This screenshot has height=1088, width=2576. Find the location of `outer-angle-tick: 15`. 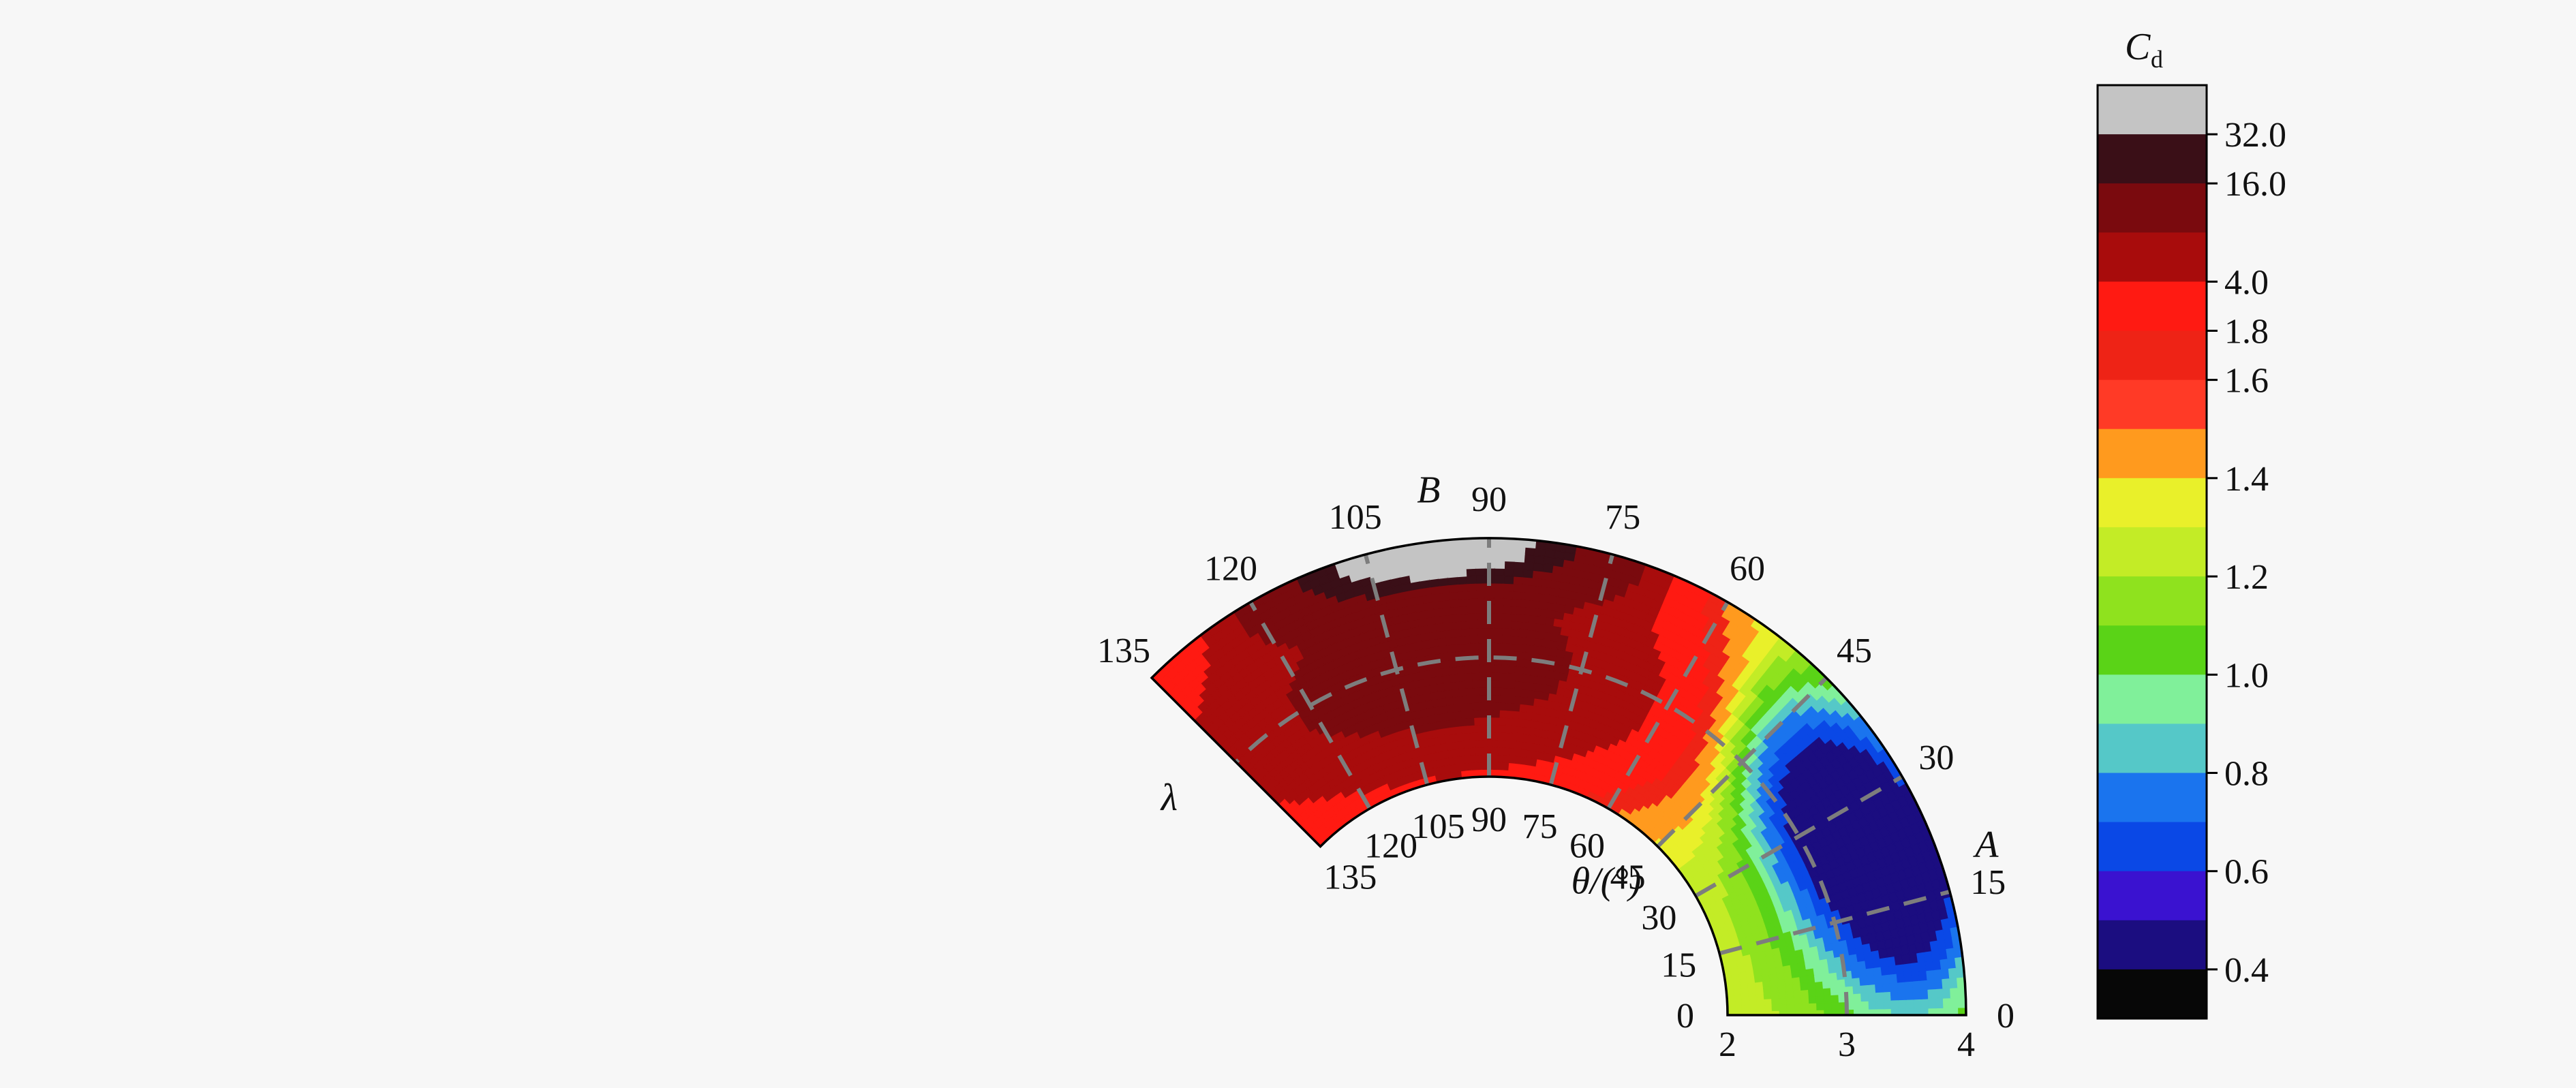

outer-angle-tick: 15 is located at coordinates (1988, 882).